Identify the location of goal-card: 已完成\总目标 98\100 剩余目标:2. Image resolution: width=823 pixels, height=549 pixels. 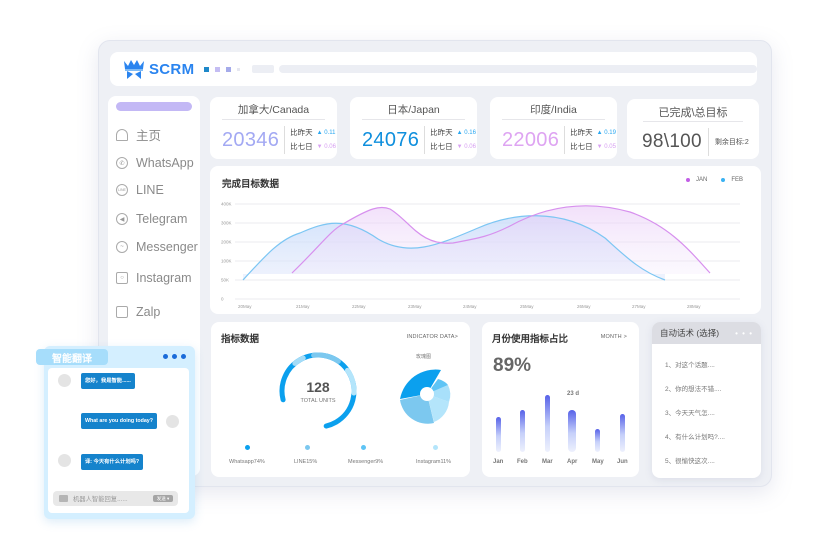
(693, 129).